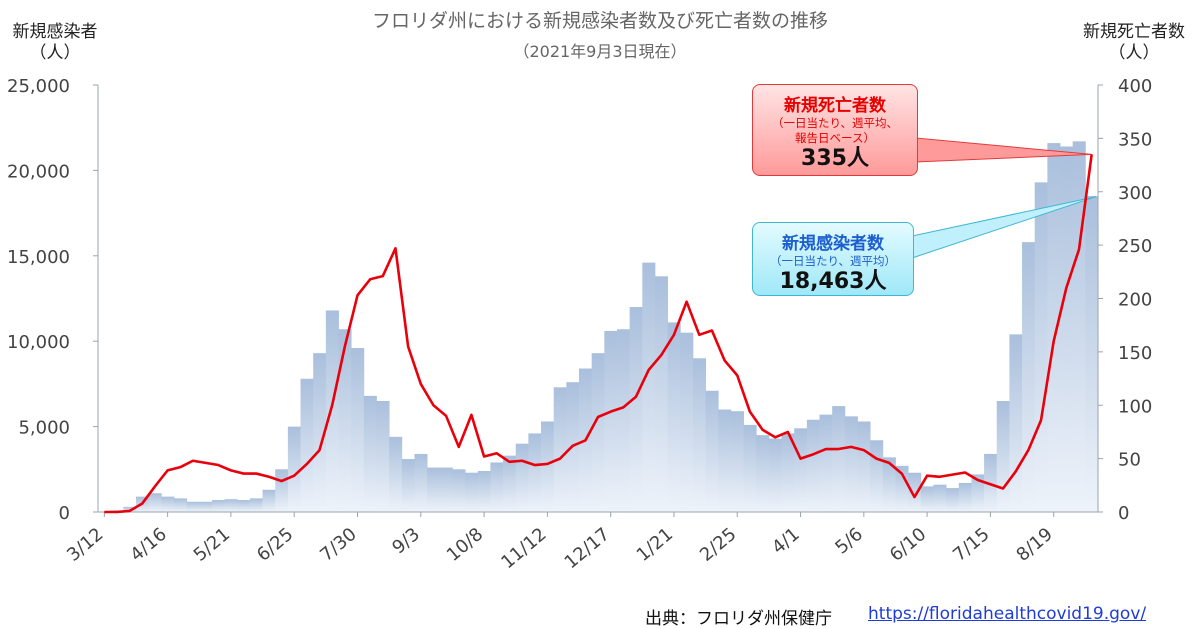 This screenshot has height=629, width=1200. I want to click on right-tick-label: 350, so click(1135, 139).